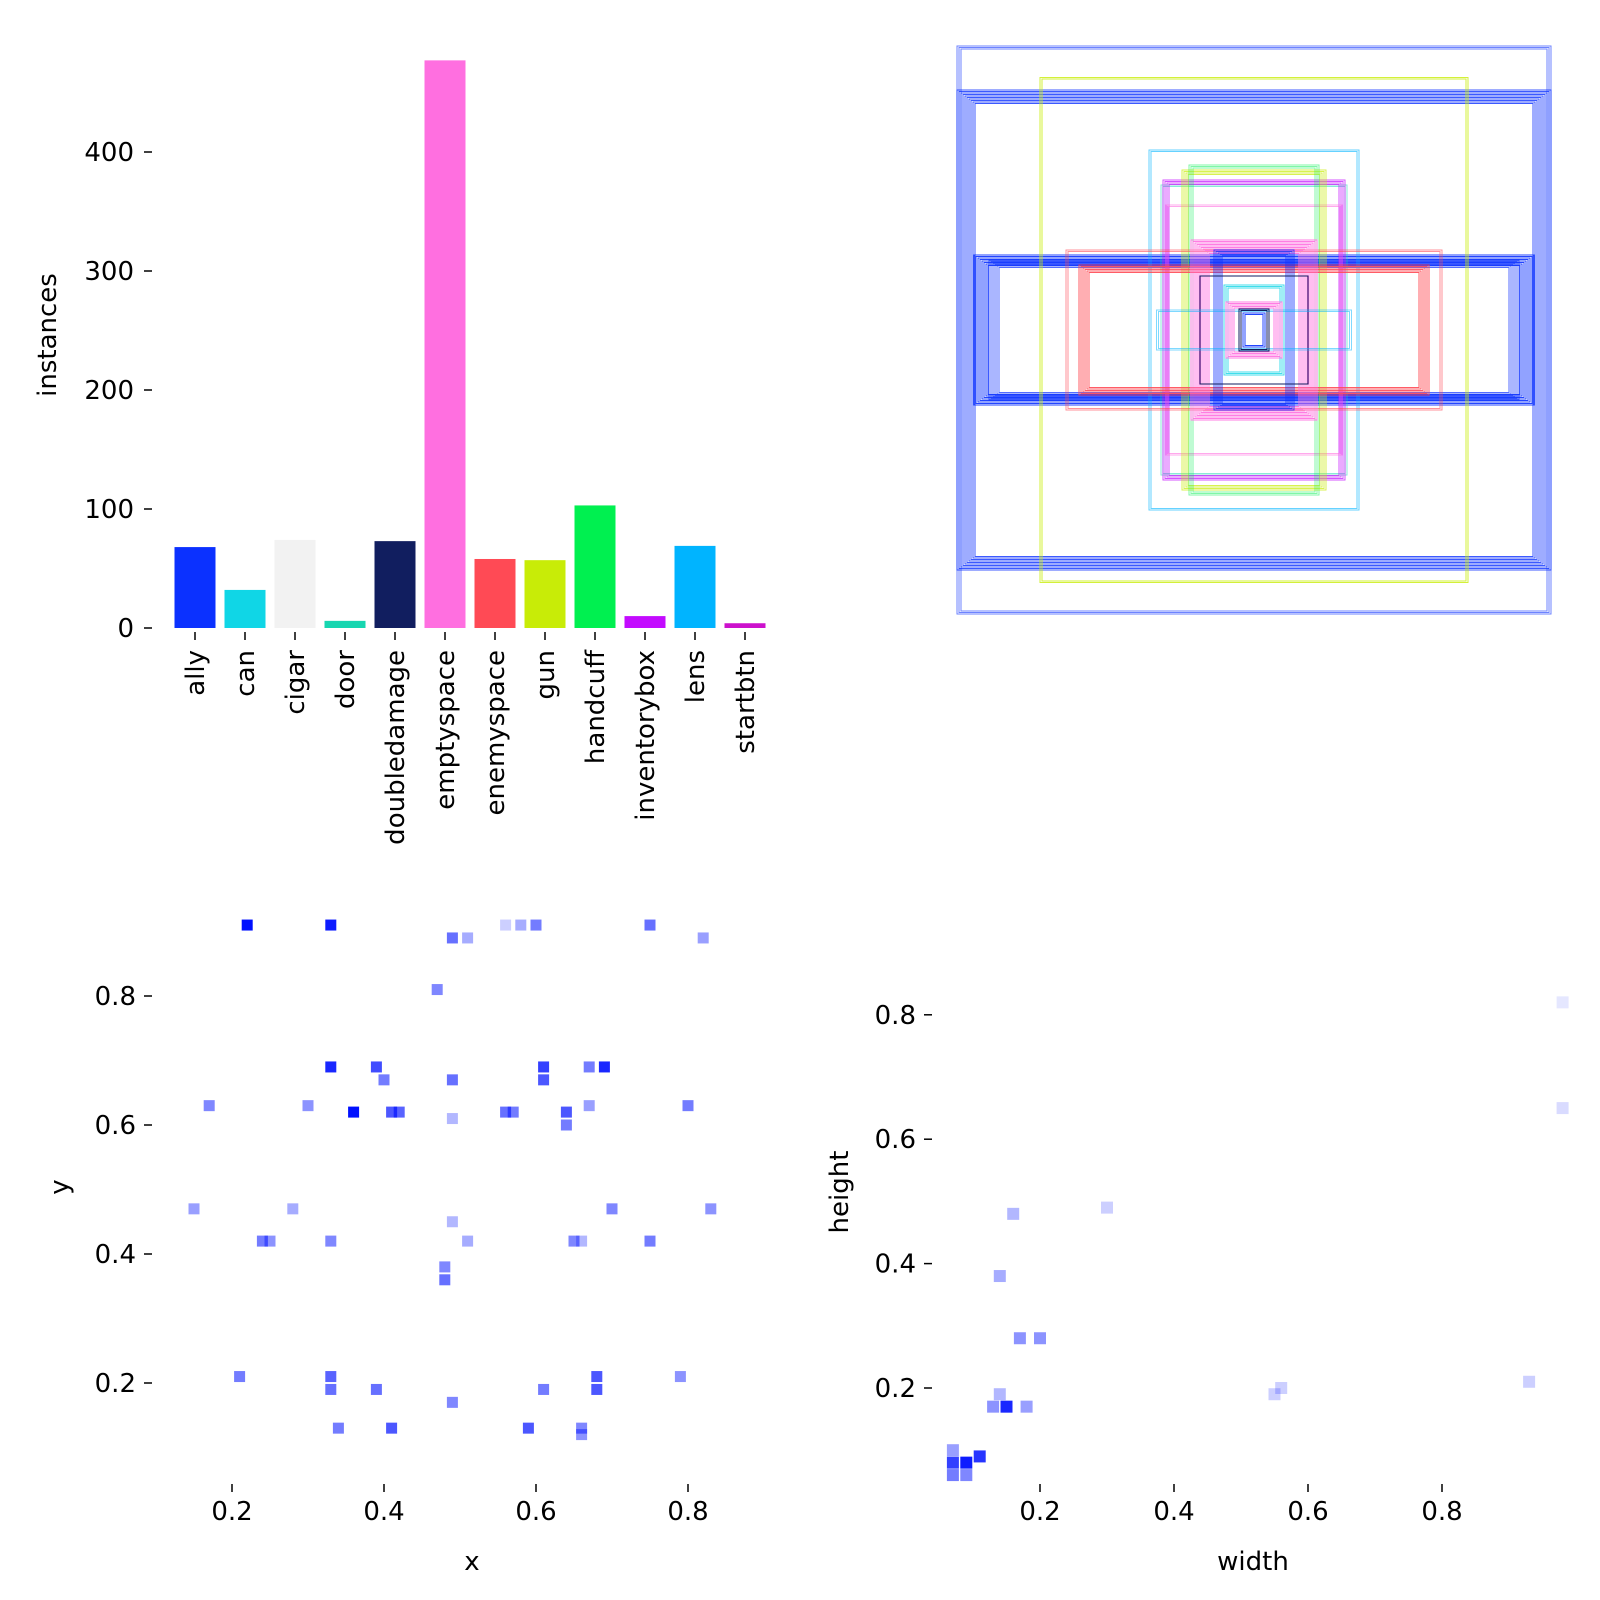 The image size is (1600, 1600). Describe the element at coordinates (295, 583) in the screenshot. I see `bar-cigar` at that location.